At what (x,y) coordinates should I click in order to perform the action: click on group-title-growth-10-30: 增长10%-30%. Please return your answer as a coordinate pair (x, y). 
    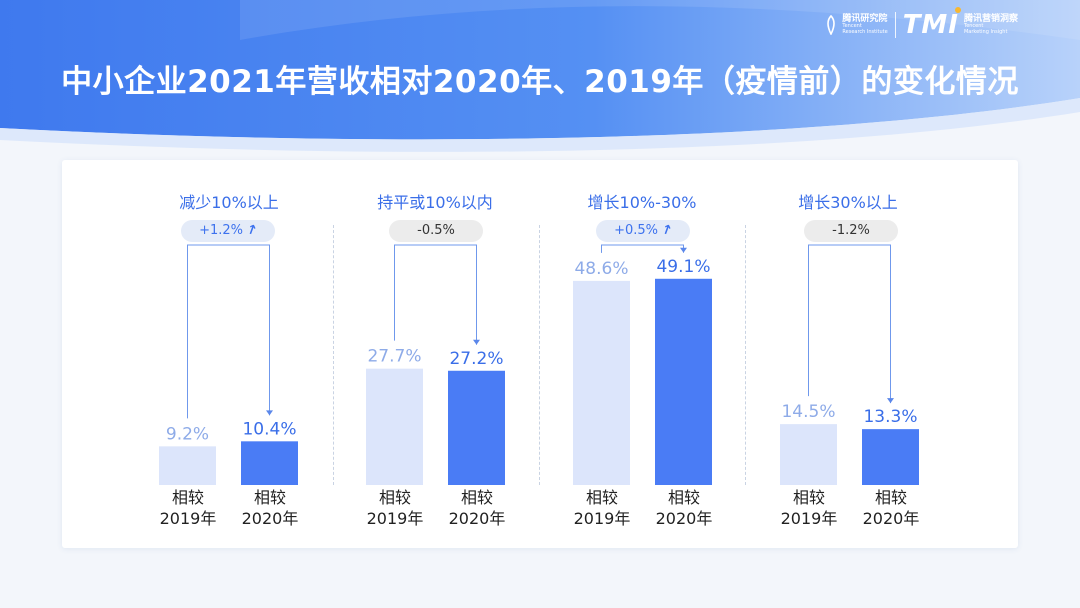
    Looking at the image, I should click on (642, 202).